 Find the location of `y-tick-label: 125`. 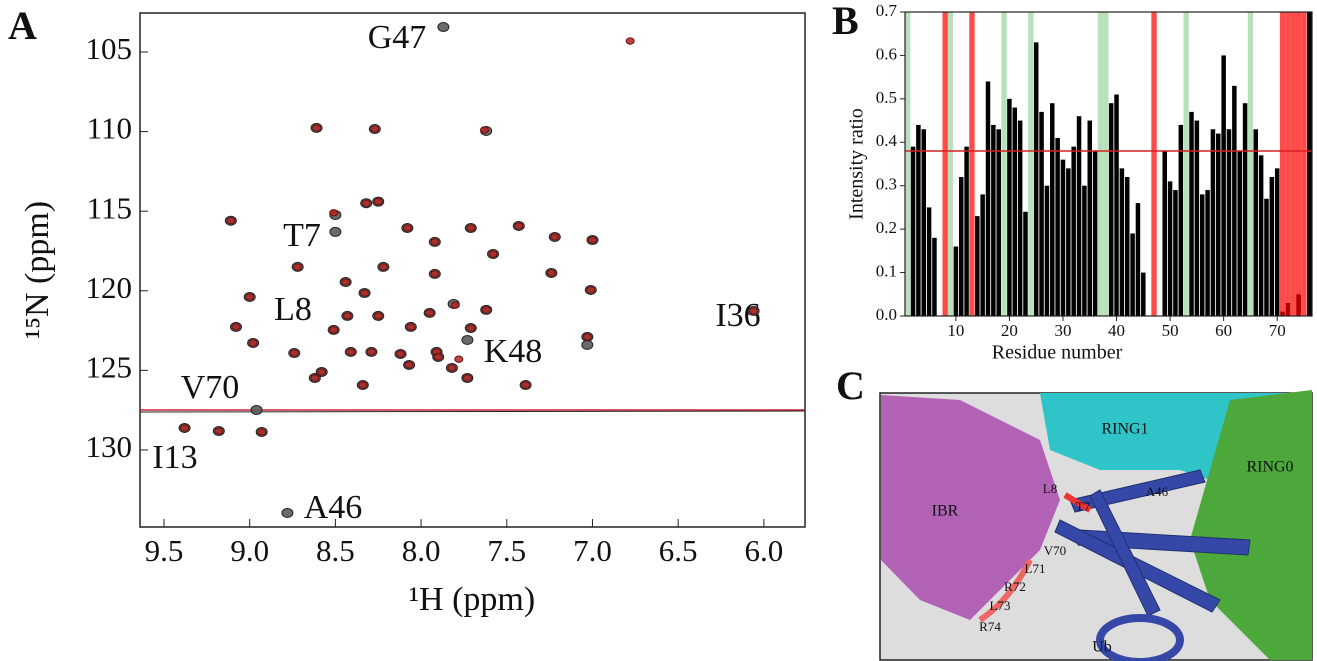

y-tick-label: 125 is located at coordinates (109, 366).